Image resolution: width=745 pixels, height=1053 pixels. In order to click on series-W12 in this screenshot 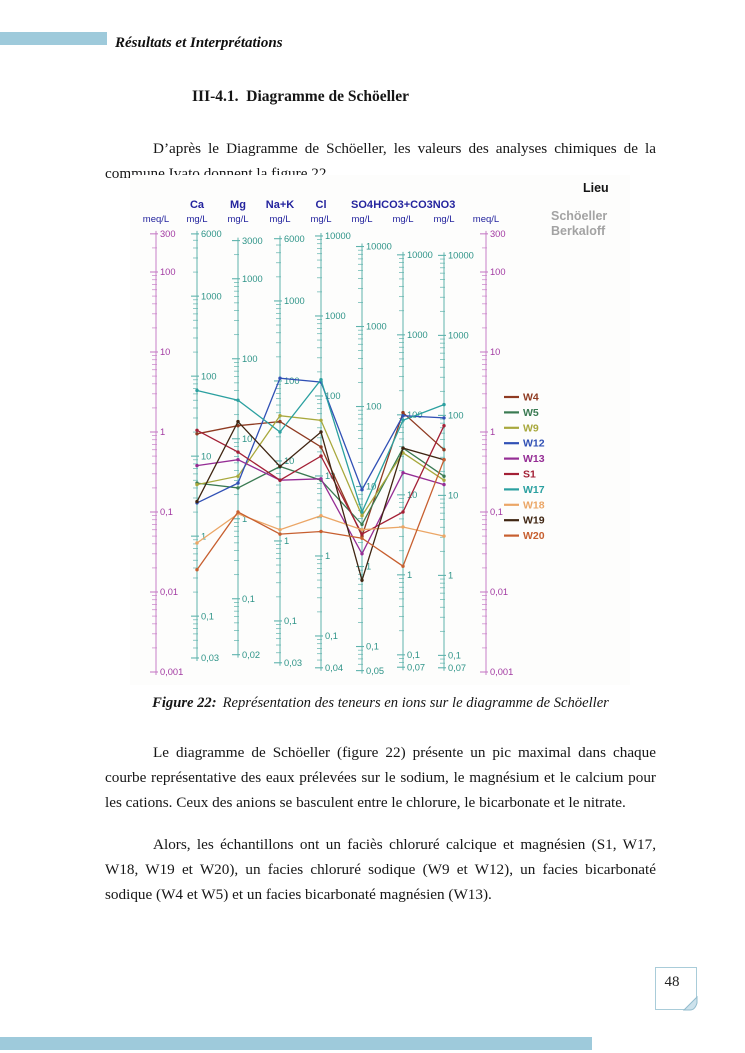, I will do `click(320, 440)`.